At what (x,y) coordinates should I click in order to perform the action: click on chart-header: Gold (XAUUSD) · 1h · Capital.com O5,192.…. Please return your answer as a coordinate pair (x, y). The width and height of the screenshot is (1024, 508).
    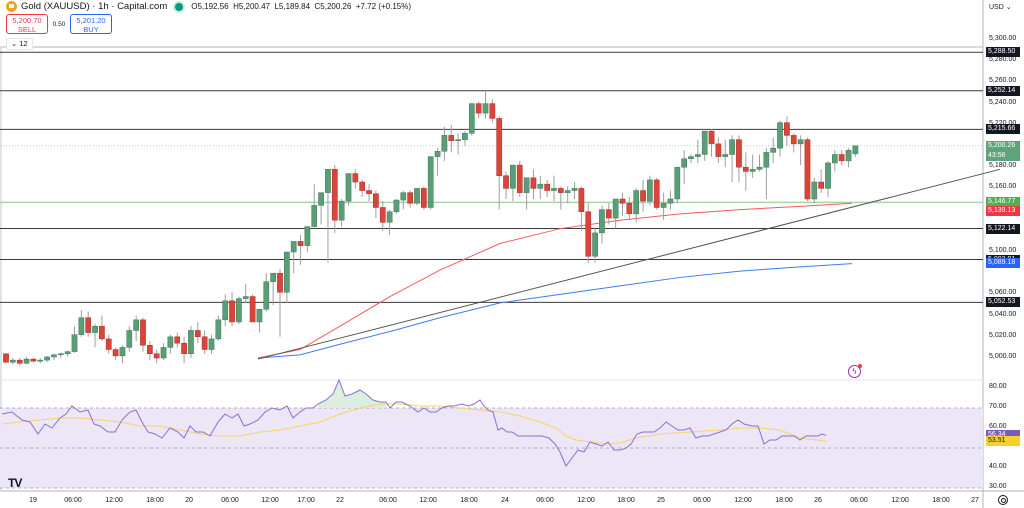
    Looking at the image, I should click on (208, 6).